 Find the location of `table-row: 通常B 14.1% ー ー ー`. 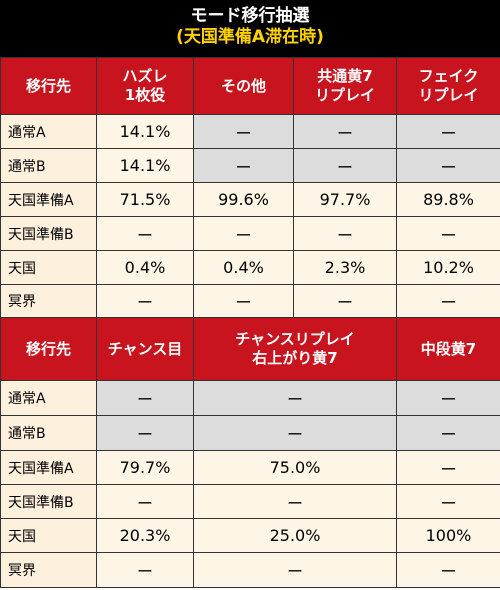

table-row: 通常B 14.1% ー ー ー is located at coordinates (250, 165).